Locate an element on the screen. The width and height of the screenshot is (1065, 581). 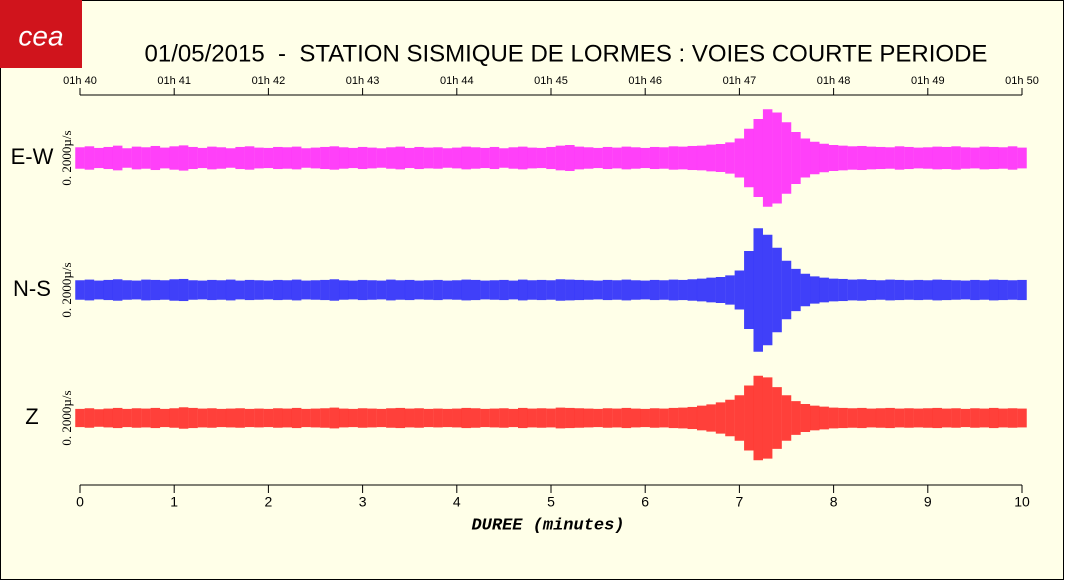
x-tick-label: 4 is located at coordinates (457, 502).